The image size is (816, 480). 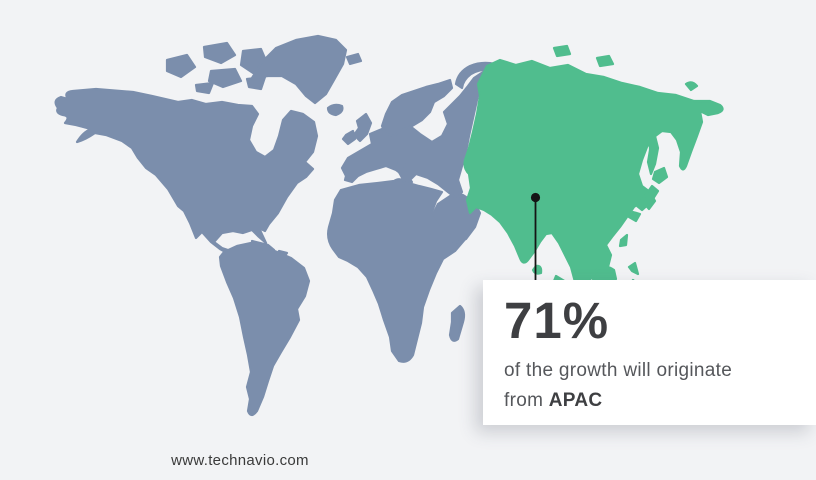 I want to click on sri-lanka, so click(x=537, y=269).